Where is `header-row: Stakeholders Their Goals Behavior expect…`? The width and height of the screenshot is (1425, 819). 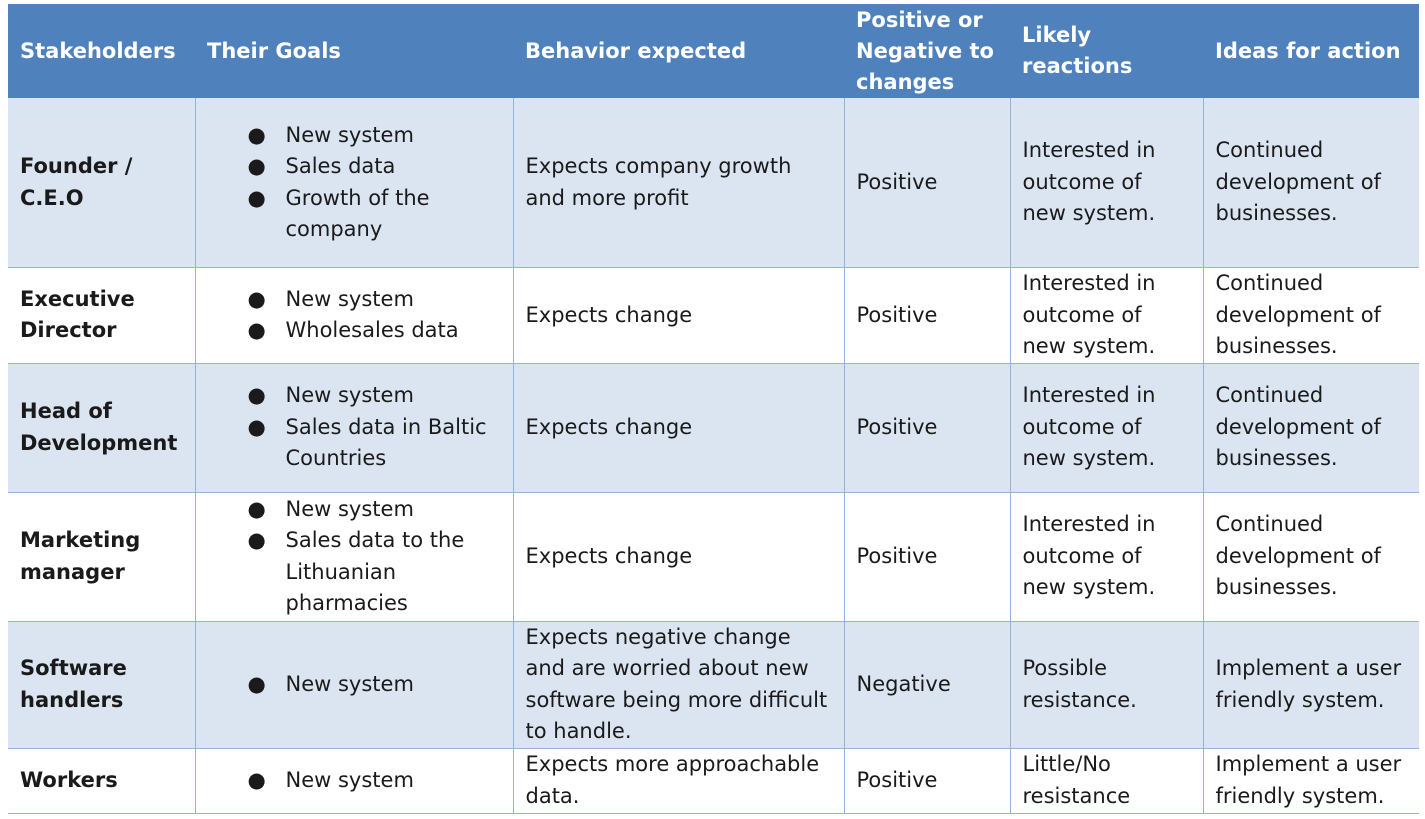
header-row: Stakeholders Their Goals Behavior expect… is located at coordinates (713, 51).